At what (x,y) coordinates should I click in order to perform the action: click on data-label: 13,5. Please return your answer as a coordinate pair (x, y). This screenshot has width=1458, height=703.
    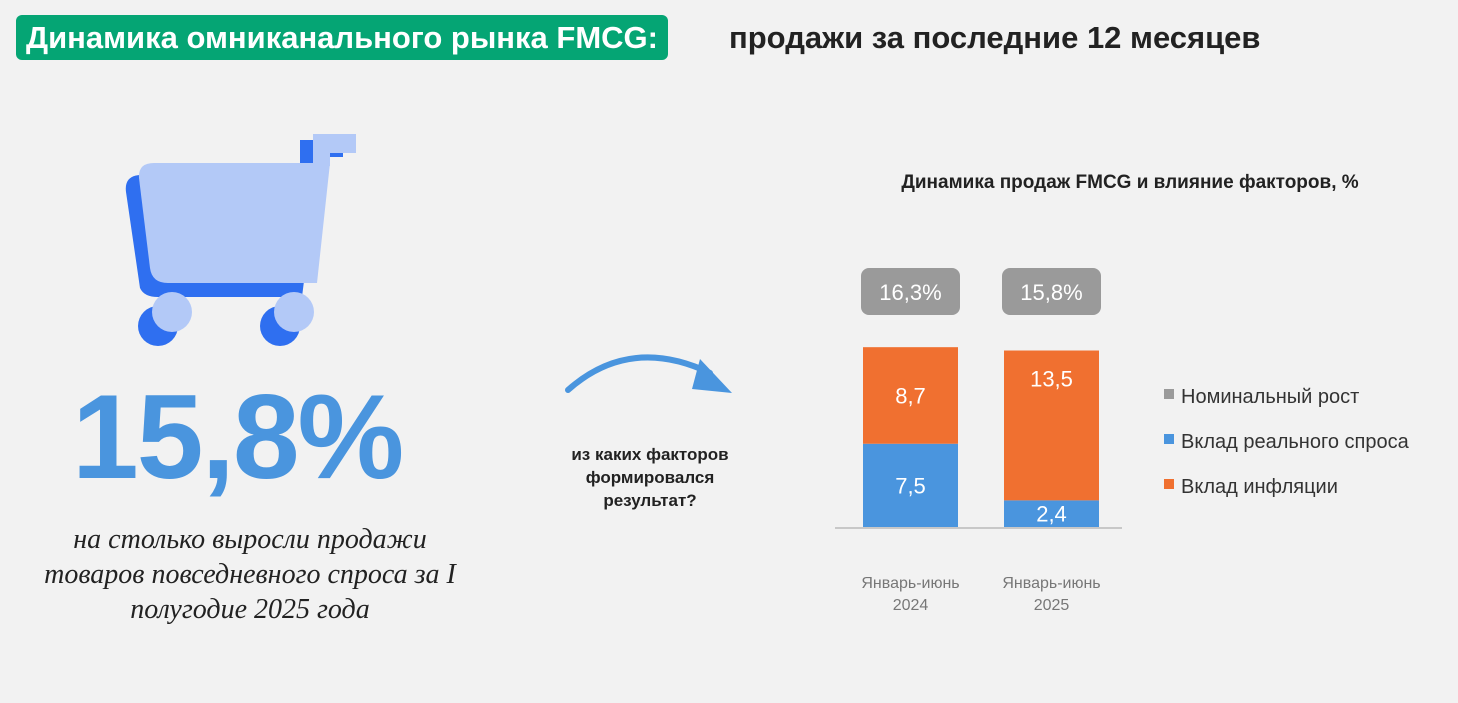
    Looking at the image, I should click on (1051, 379).